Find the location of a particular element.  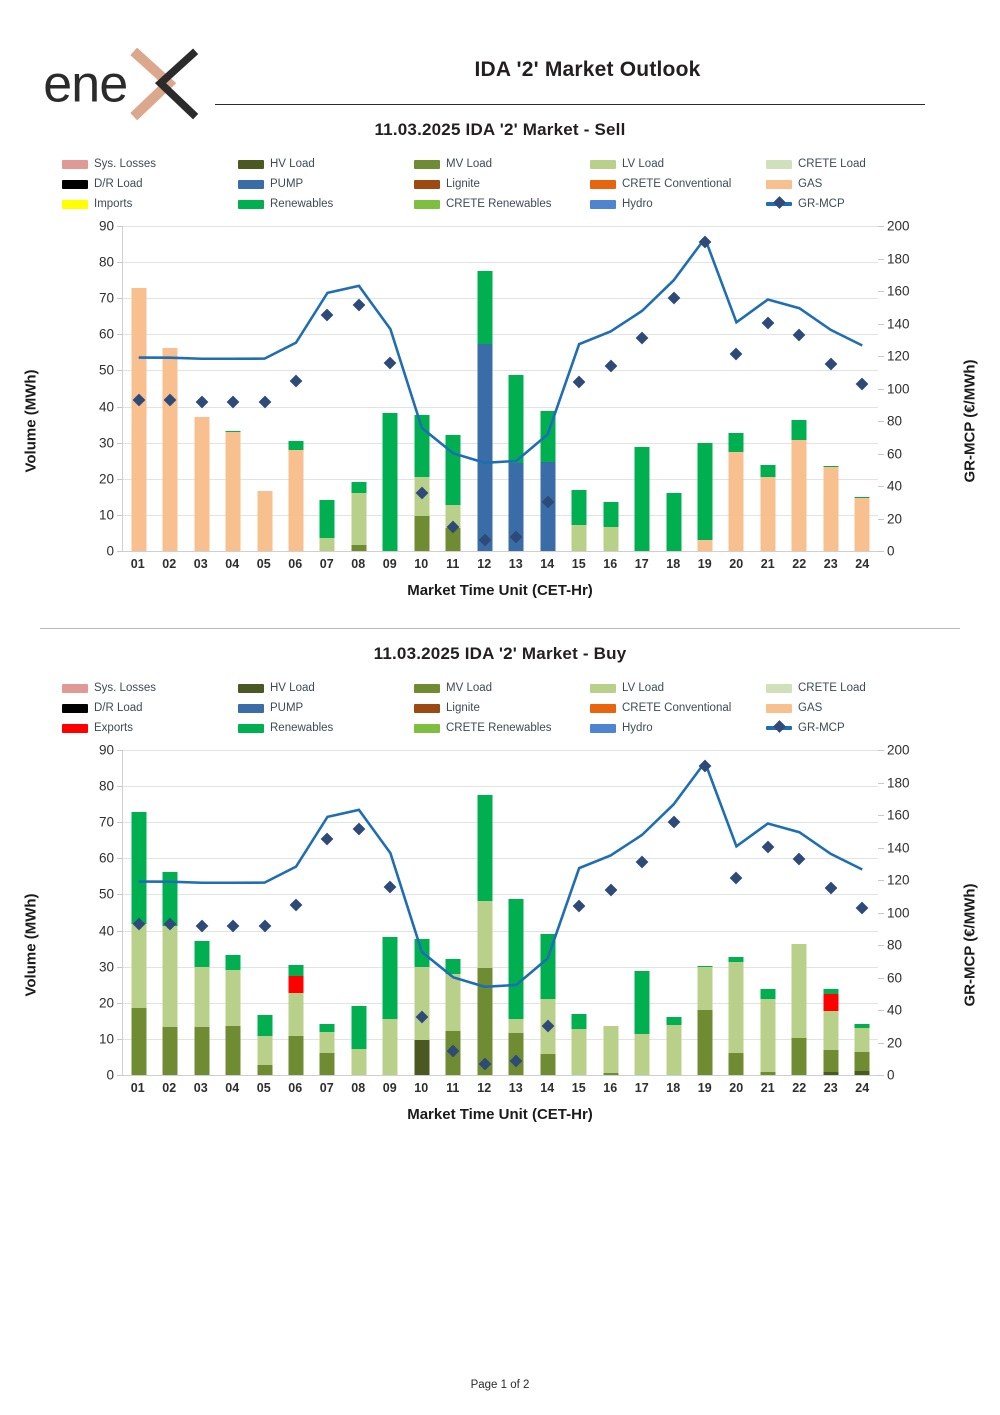

legend-item-imports: Imports is located at coordinates (150, 204).